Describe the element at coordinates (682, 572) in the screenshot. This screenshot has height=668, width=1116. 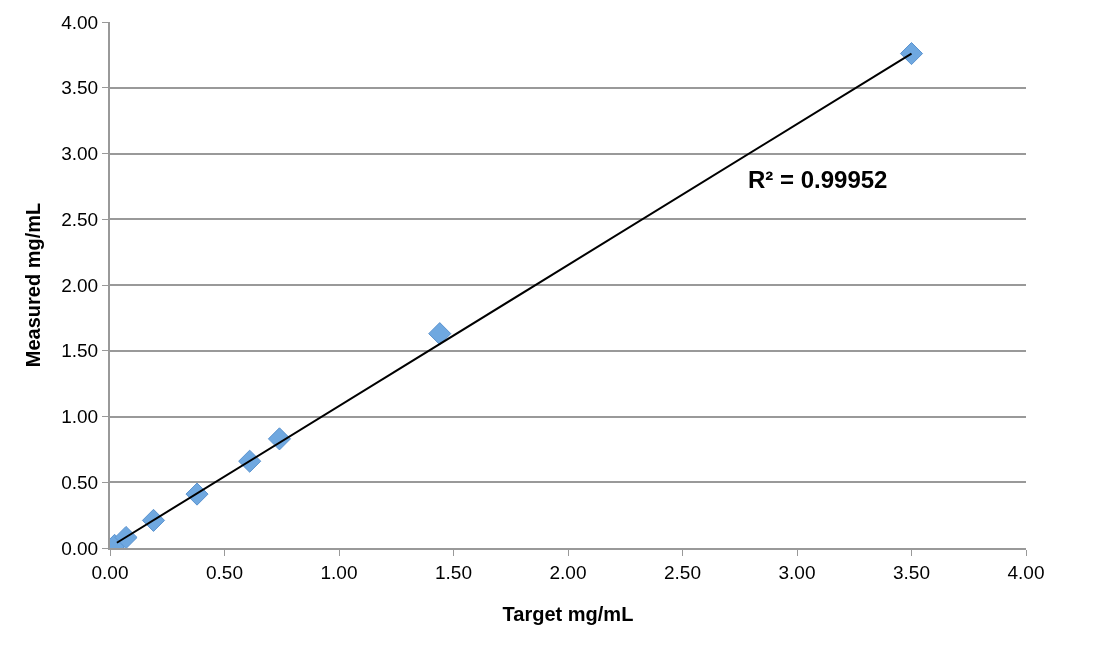
I see `x-tick-label: 2.50` at that location.